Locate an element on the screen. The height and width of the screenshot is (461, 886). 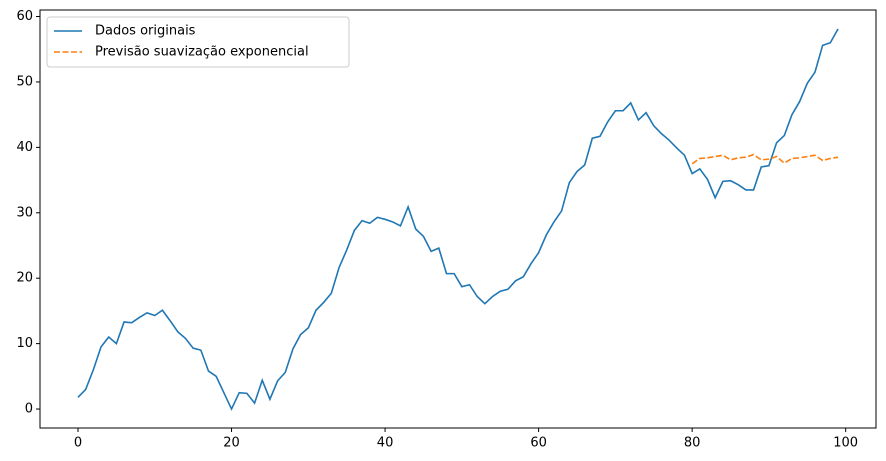
y-tick-label: 40 is located at coordinates (24, 147).